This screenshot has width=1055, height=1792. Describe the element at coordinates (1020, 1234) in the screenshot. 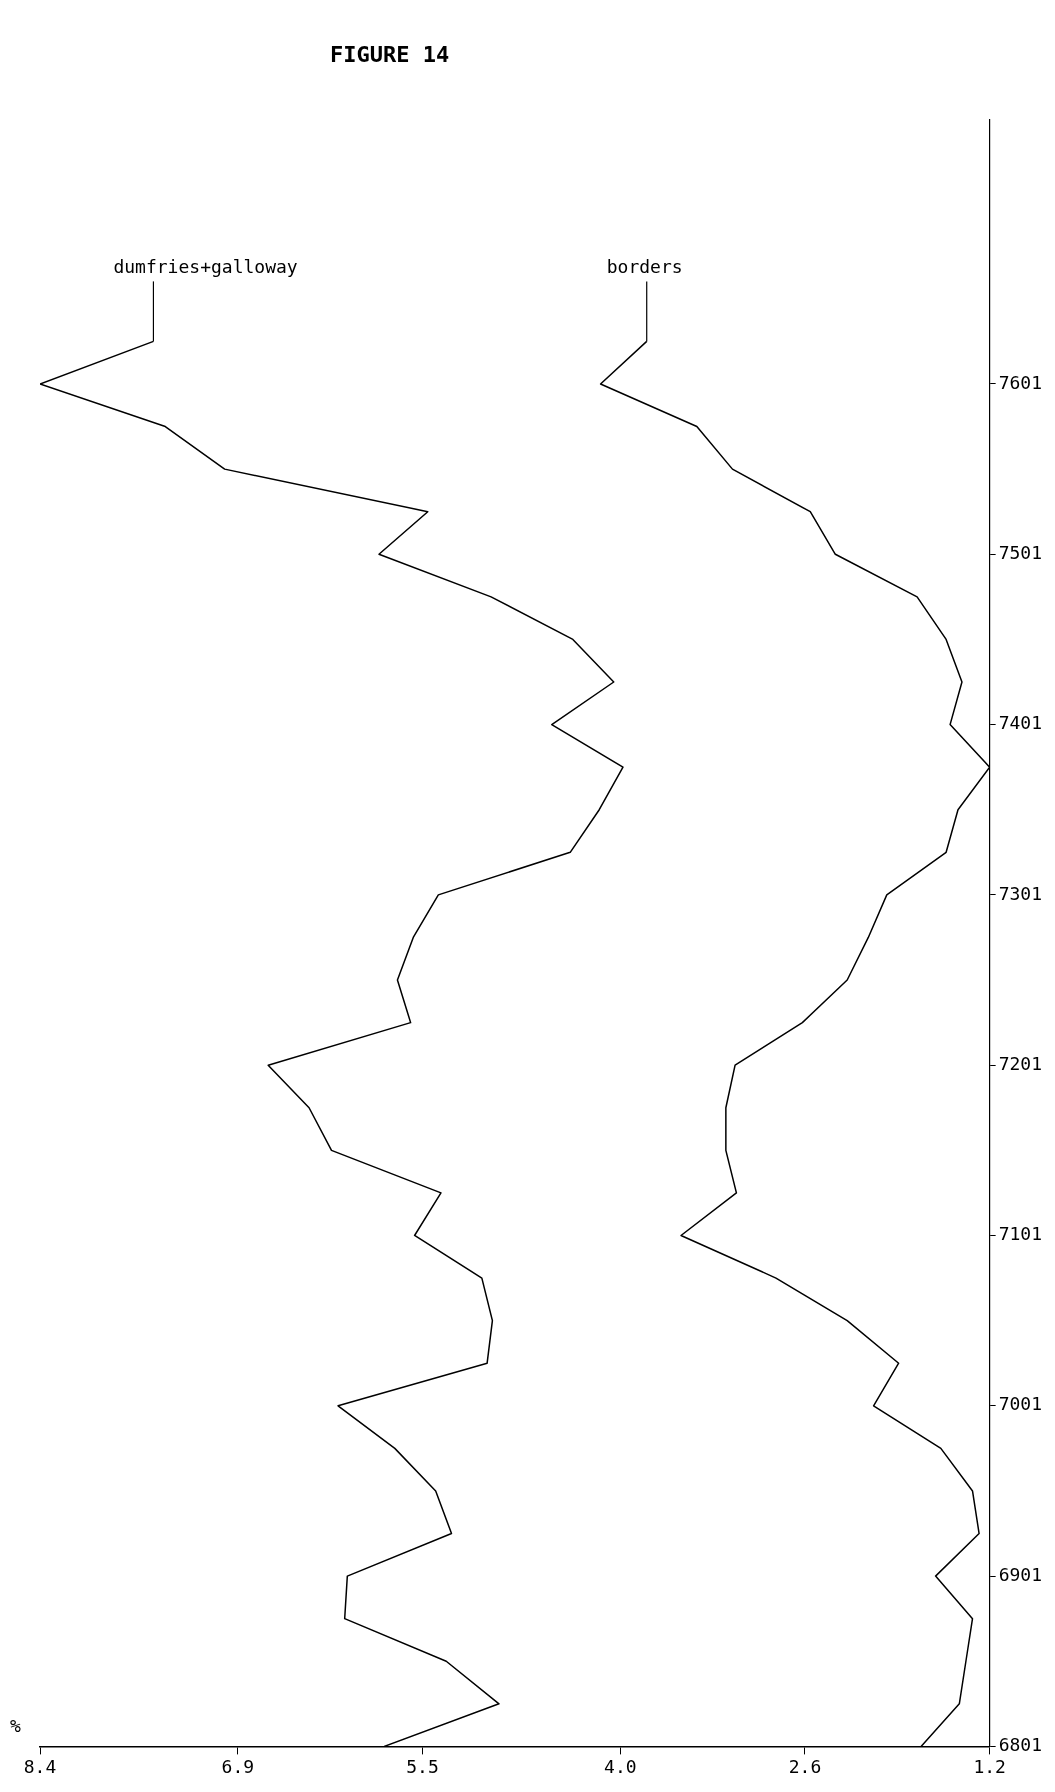

I see `y-tick-label: 7101` at that location.